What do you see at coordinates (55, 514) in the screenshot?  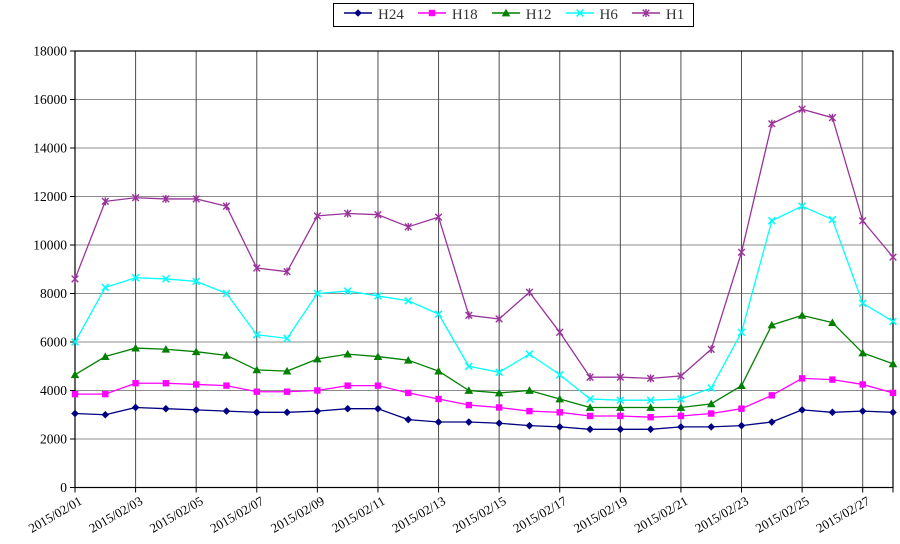 I see `x-tick-label: 2015/02/01` at bounding box center [55, 514].